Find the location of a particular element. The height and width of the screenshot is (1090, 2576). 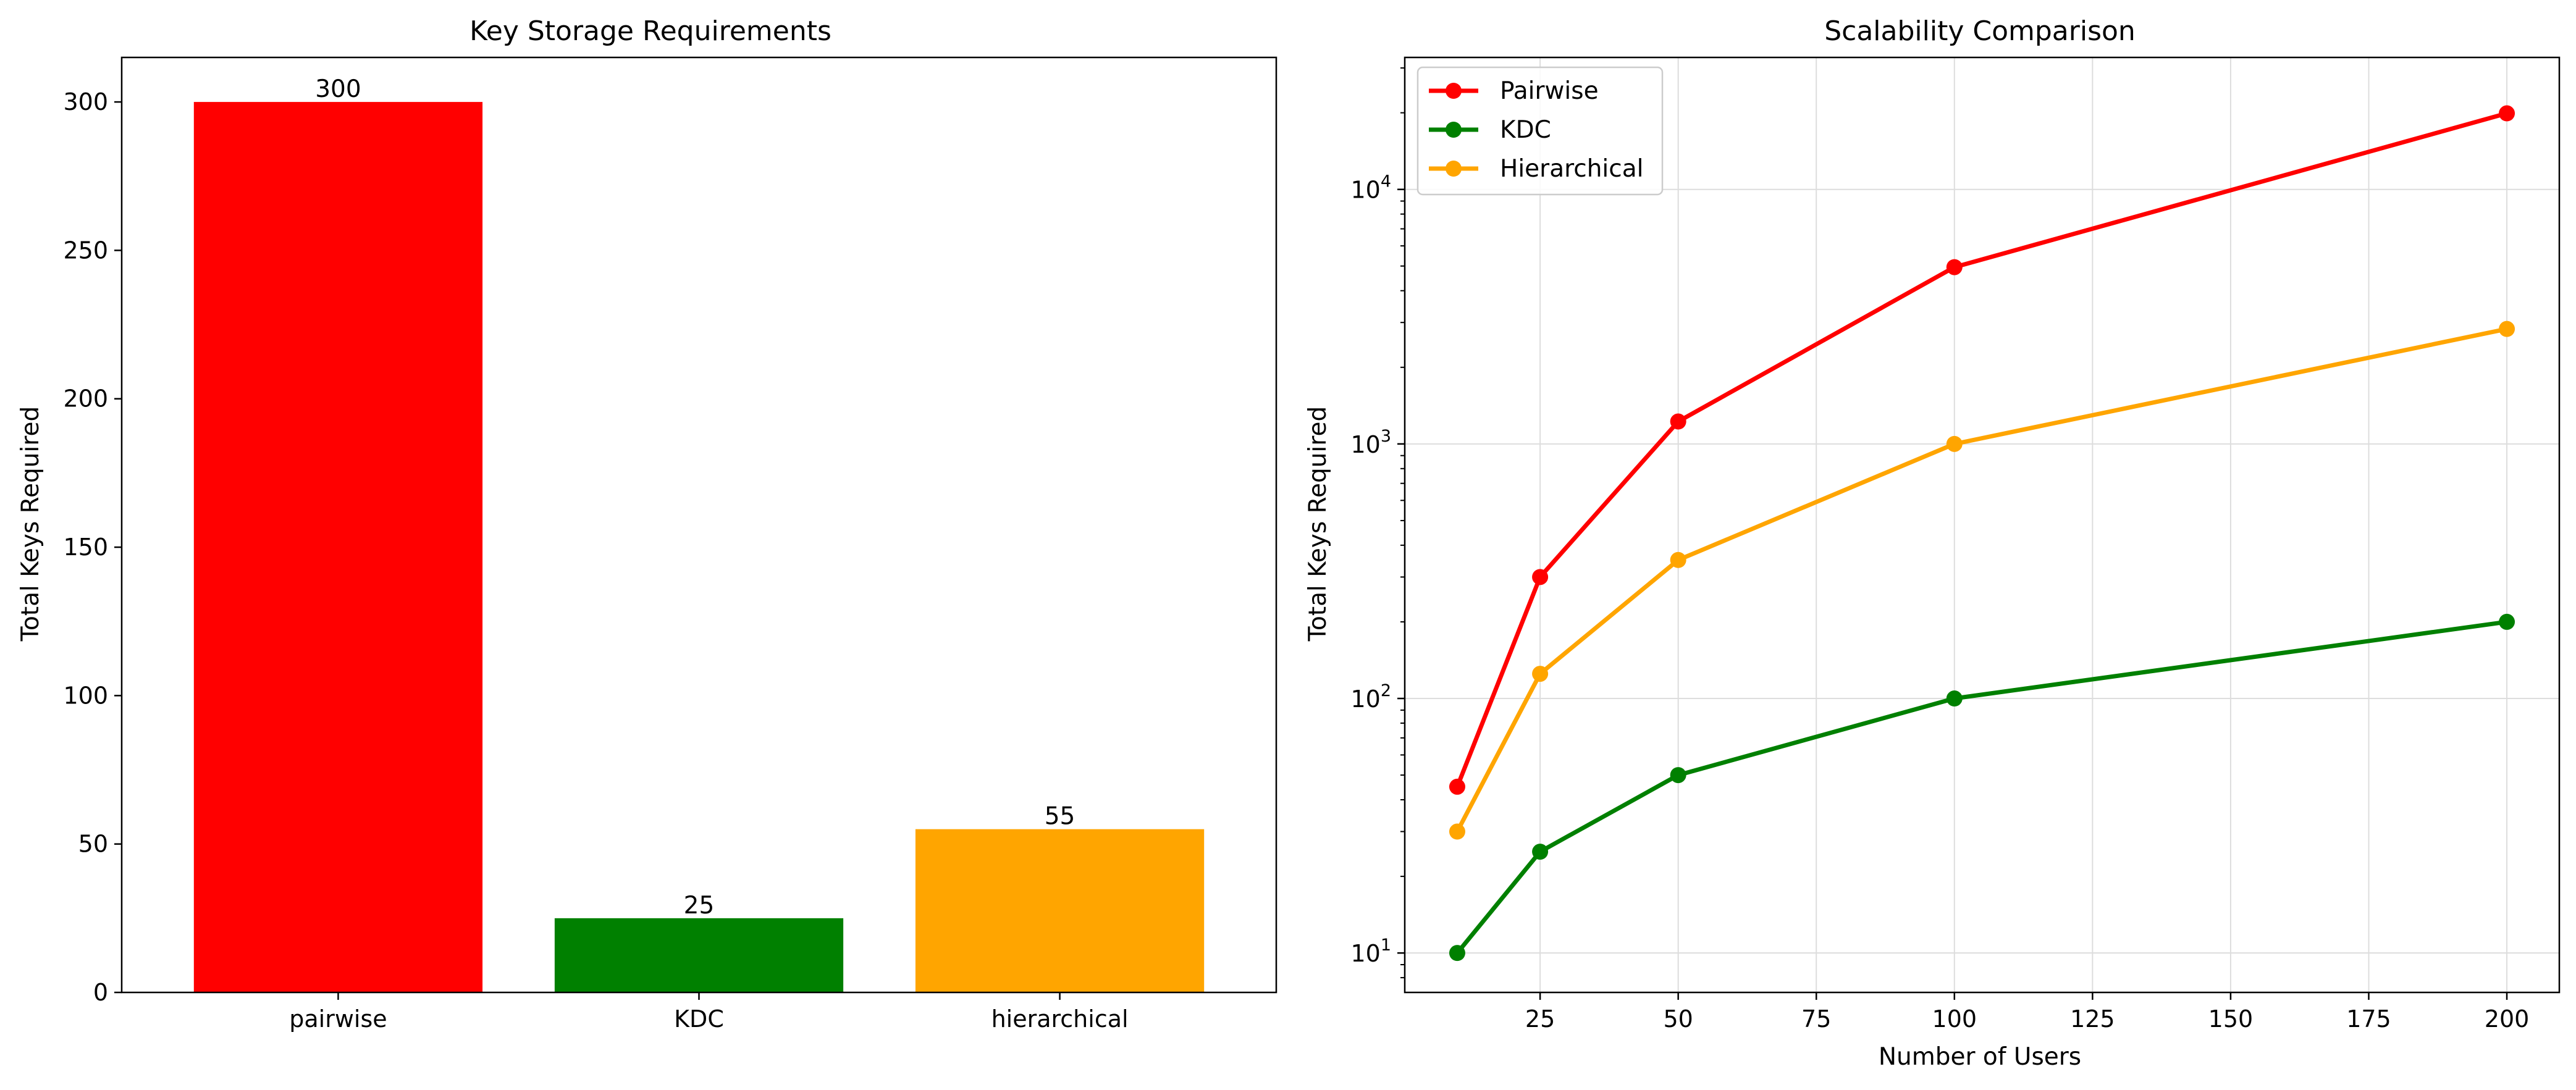

bar-value-label: 300 is located at coordinates (338, 89).